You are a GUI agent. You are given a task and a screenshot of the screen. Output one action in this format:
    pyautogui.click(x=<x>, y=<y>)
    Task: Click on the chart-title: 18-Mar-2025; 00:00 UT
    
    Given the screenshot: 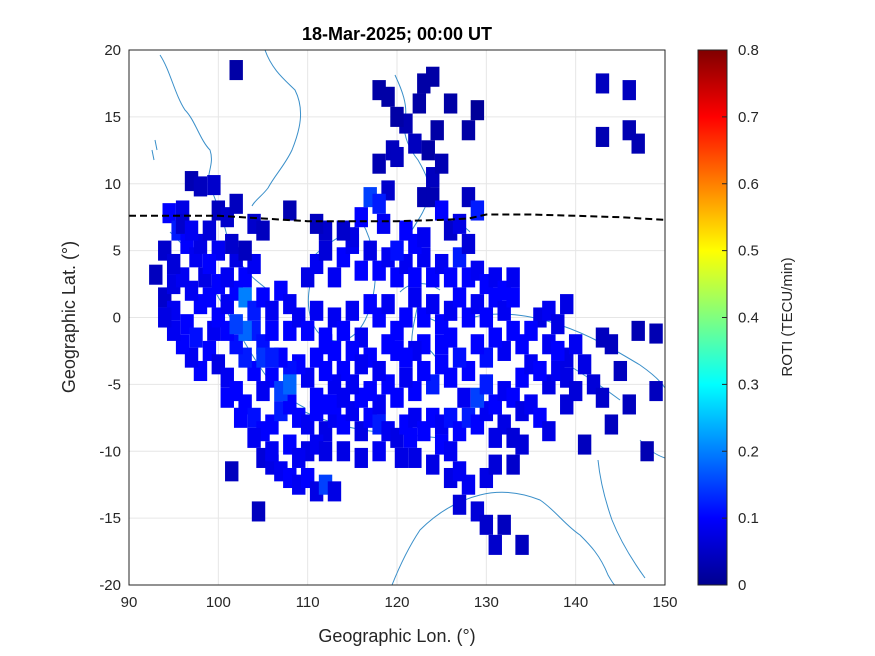 What is the action you would take?
    pyautogui.click(x=397, y=34)
    